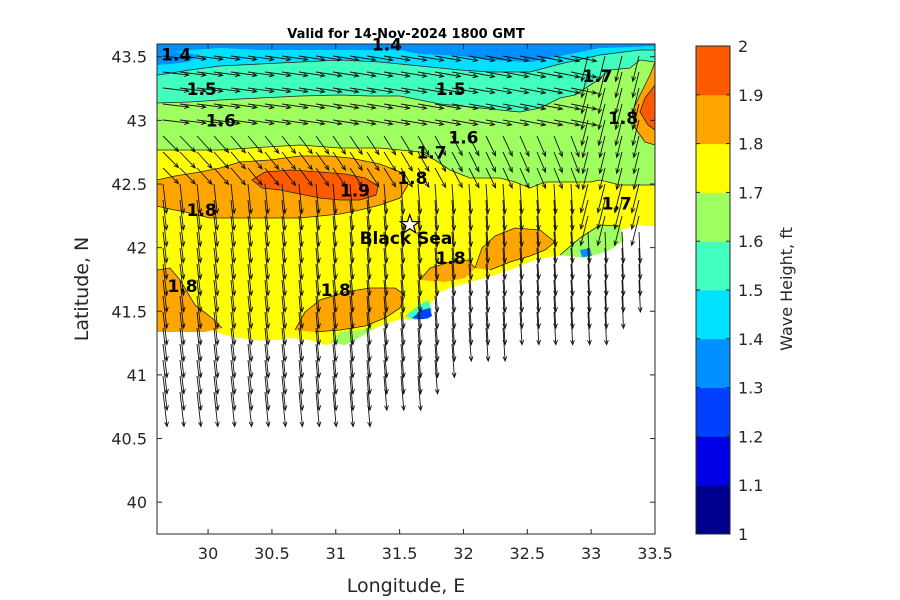 The height and width of the screenshot is (600, 900). What do you see at coordinates (406, 239) in the screenshot?
I see `location-label: Black Sea` at bounding box center [406, 239].